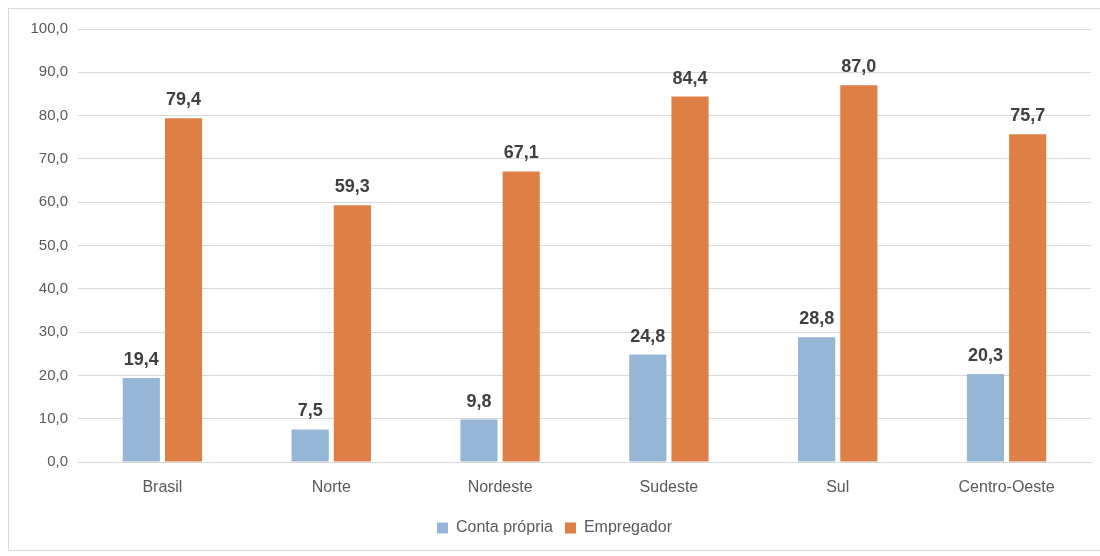  What do you see at coordinates (141, 358) in the screenshot?
I see `data-label: 19,4` at bounding box center [141, 358].